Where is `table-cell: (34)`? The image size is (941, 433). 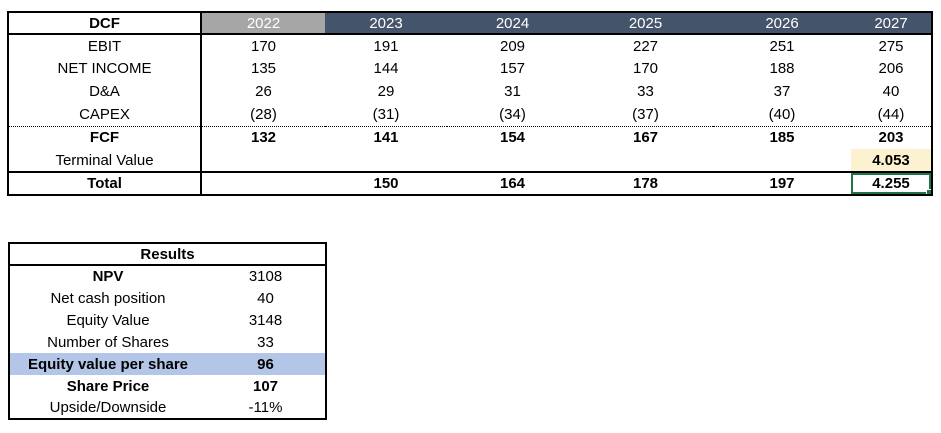
table-cell: (34) is located at coordinates (512, 115).